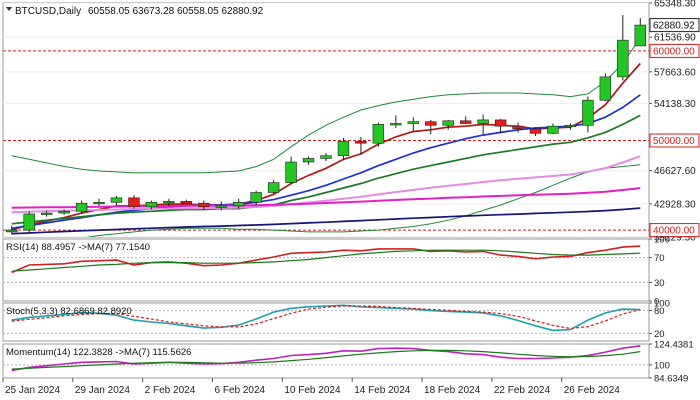 The height and width of the screenshot is (400, 700). I want to click on level-tag-label: 60000.00, so click(674, 51).